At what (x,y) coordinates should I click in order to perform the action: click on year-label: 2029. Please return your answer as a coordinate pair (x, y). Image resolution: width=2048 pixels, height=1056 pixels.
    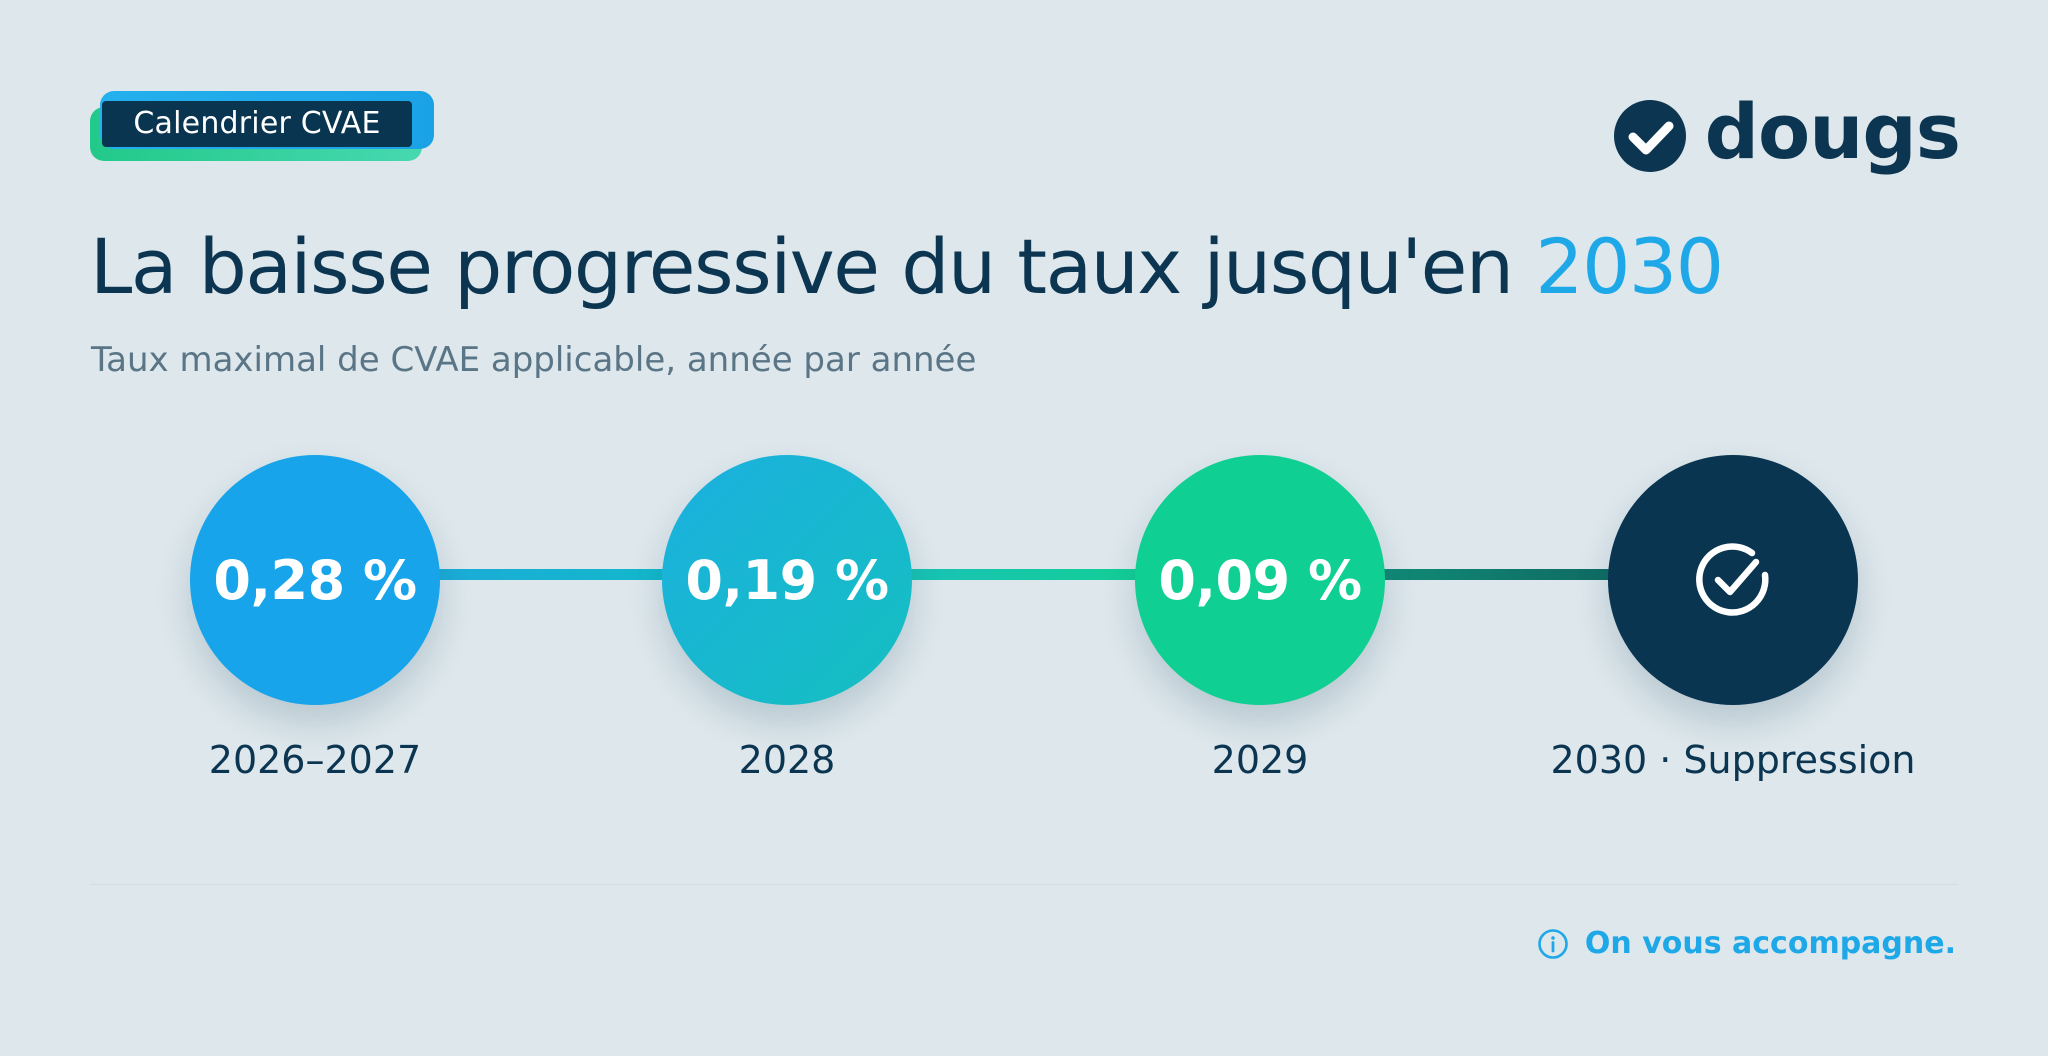
    Looking at the image, I should click on (1260, 760).